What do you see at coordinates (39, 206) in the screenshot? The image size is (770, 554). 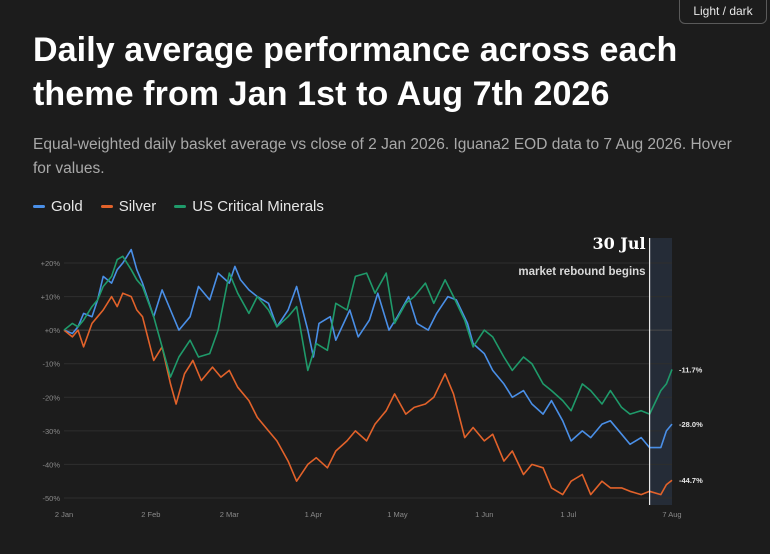 I see `legend-swatch-gold` at bounding box center [39, 206].